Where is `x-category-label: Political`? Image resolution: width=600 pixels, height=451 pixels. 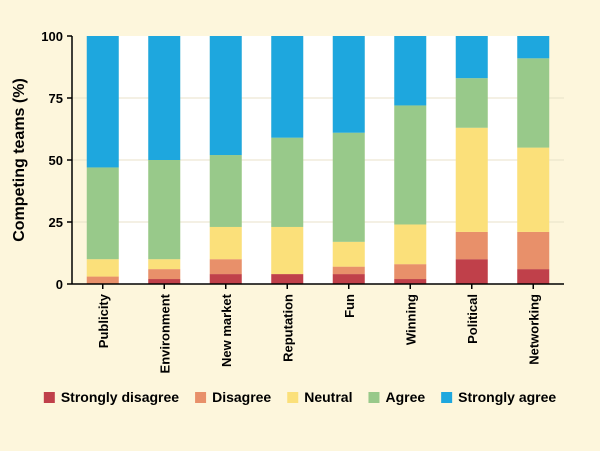
x-category-label: Political is located at coordinates (472, 319).